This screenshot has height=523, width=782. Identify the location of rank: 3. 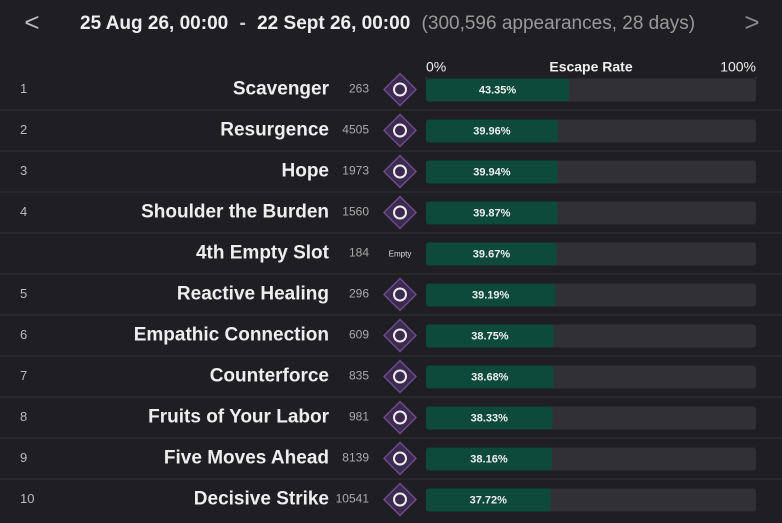
(23, 170).